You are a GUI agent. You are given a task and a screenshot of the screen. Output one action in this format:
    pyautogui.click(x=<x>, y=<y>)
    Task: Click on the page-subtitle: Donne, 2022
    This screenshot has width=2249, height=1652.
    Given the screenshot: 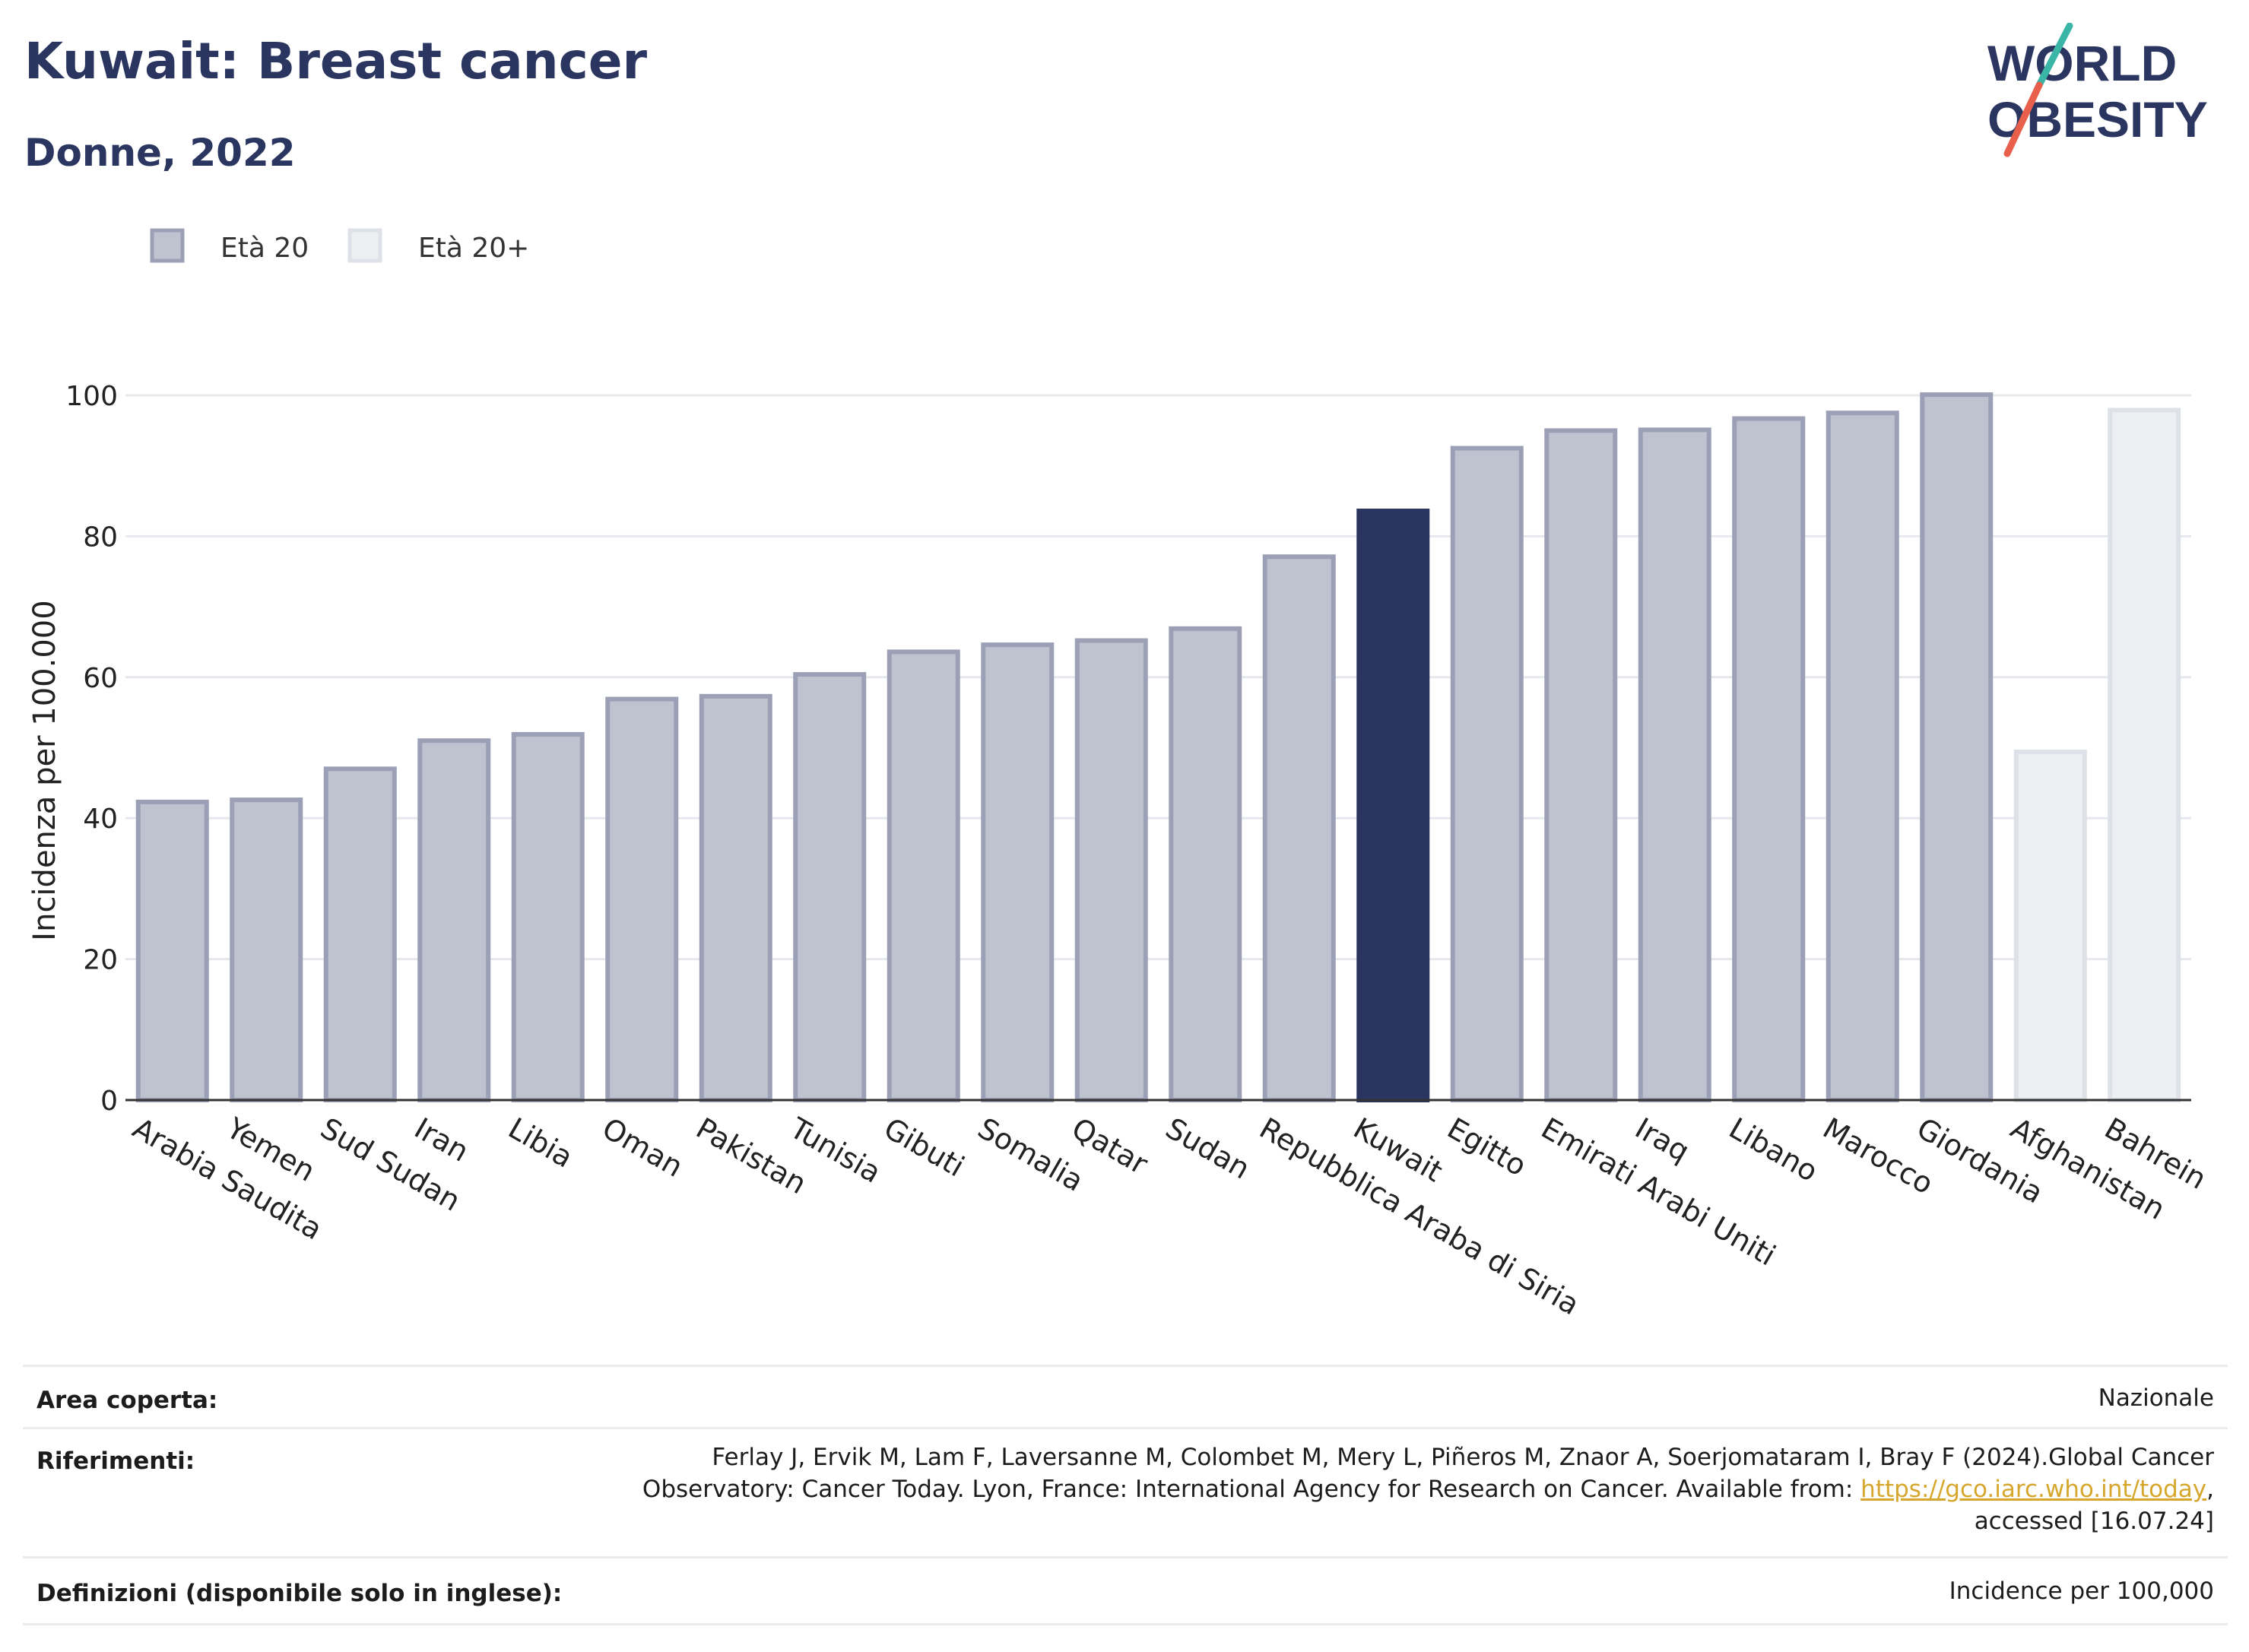 What is the action you would take?
    pyautogui.click(x=160, y=153)
    